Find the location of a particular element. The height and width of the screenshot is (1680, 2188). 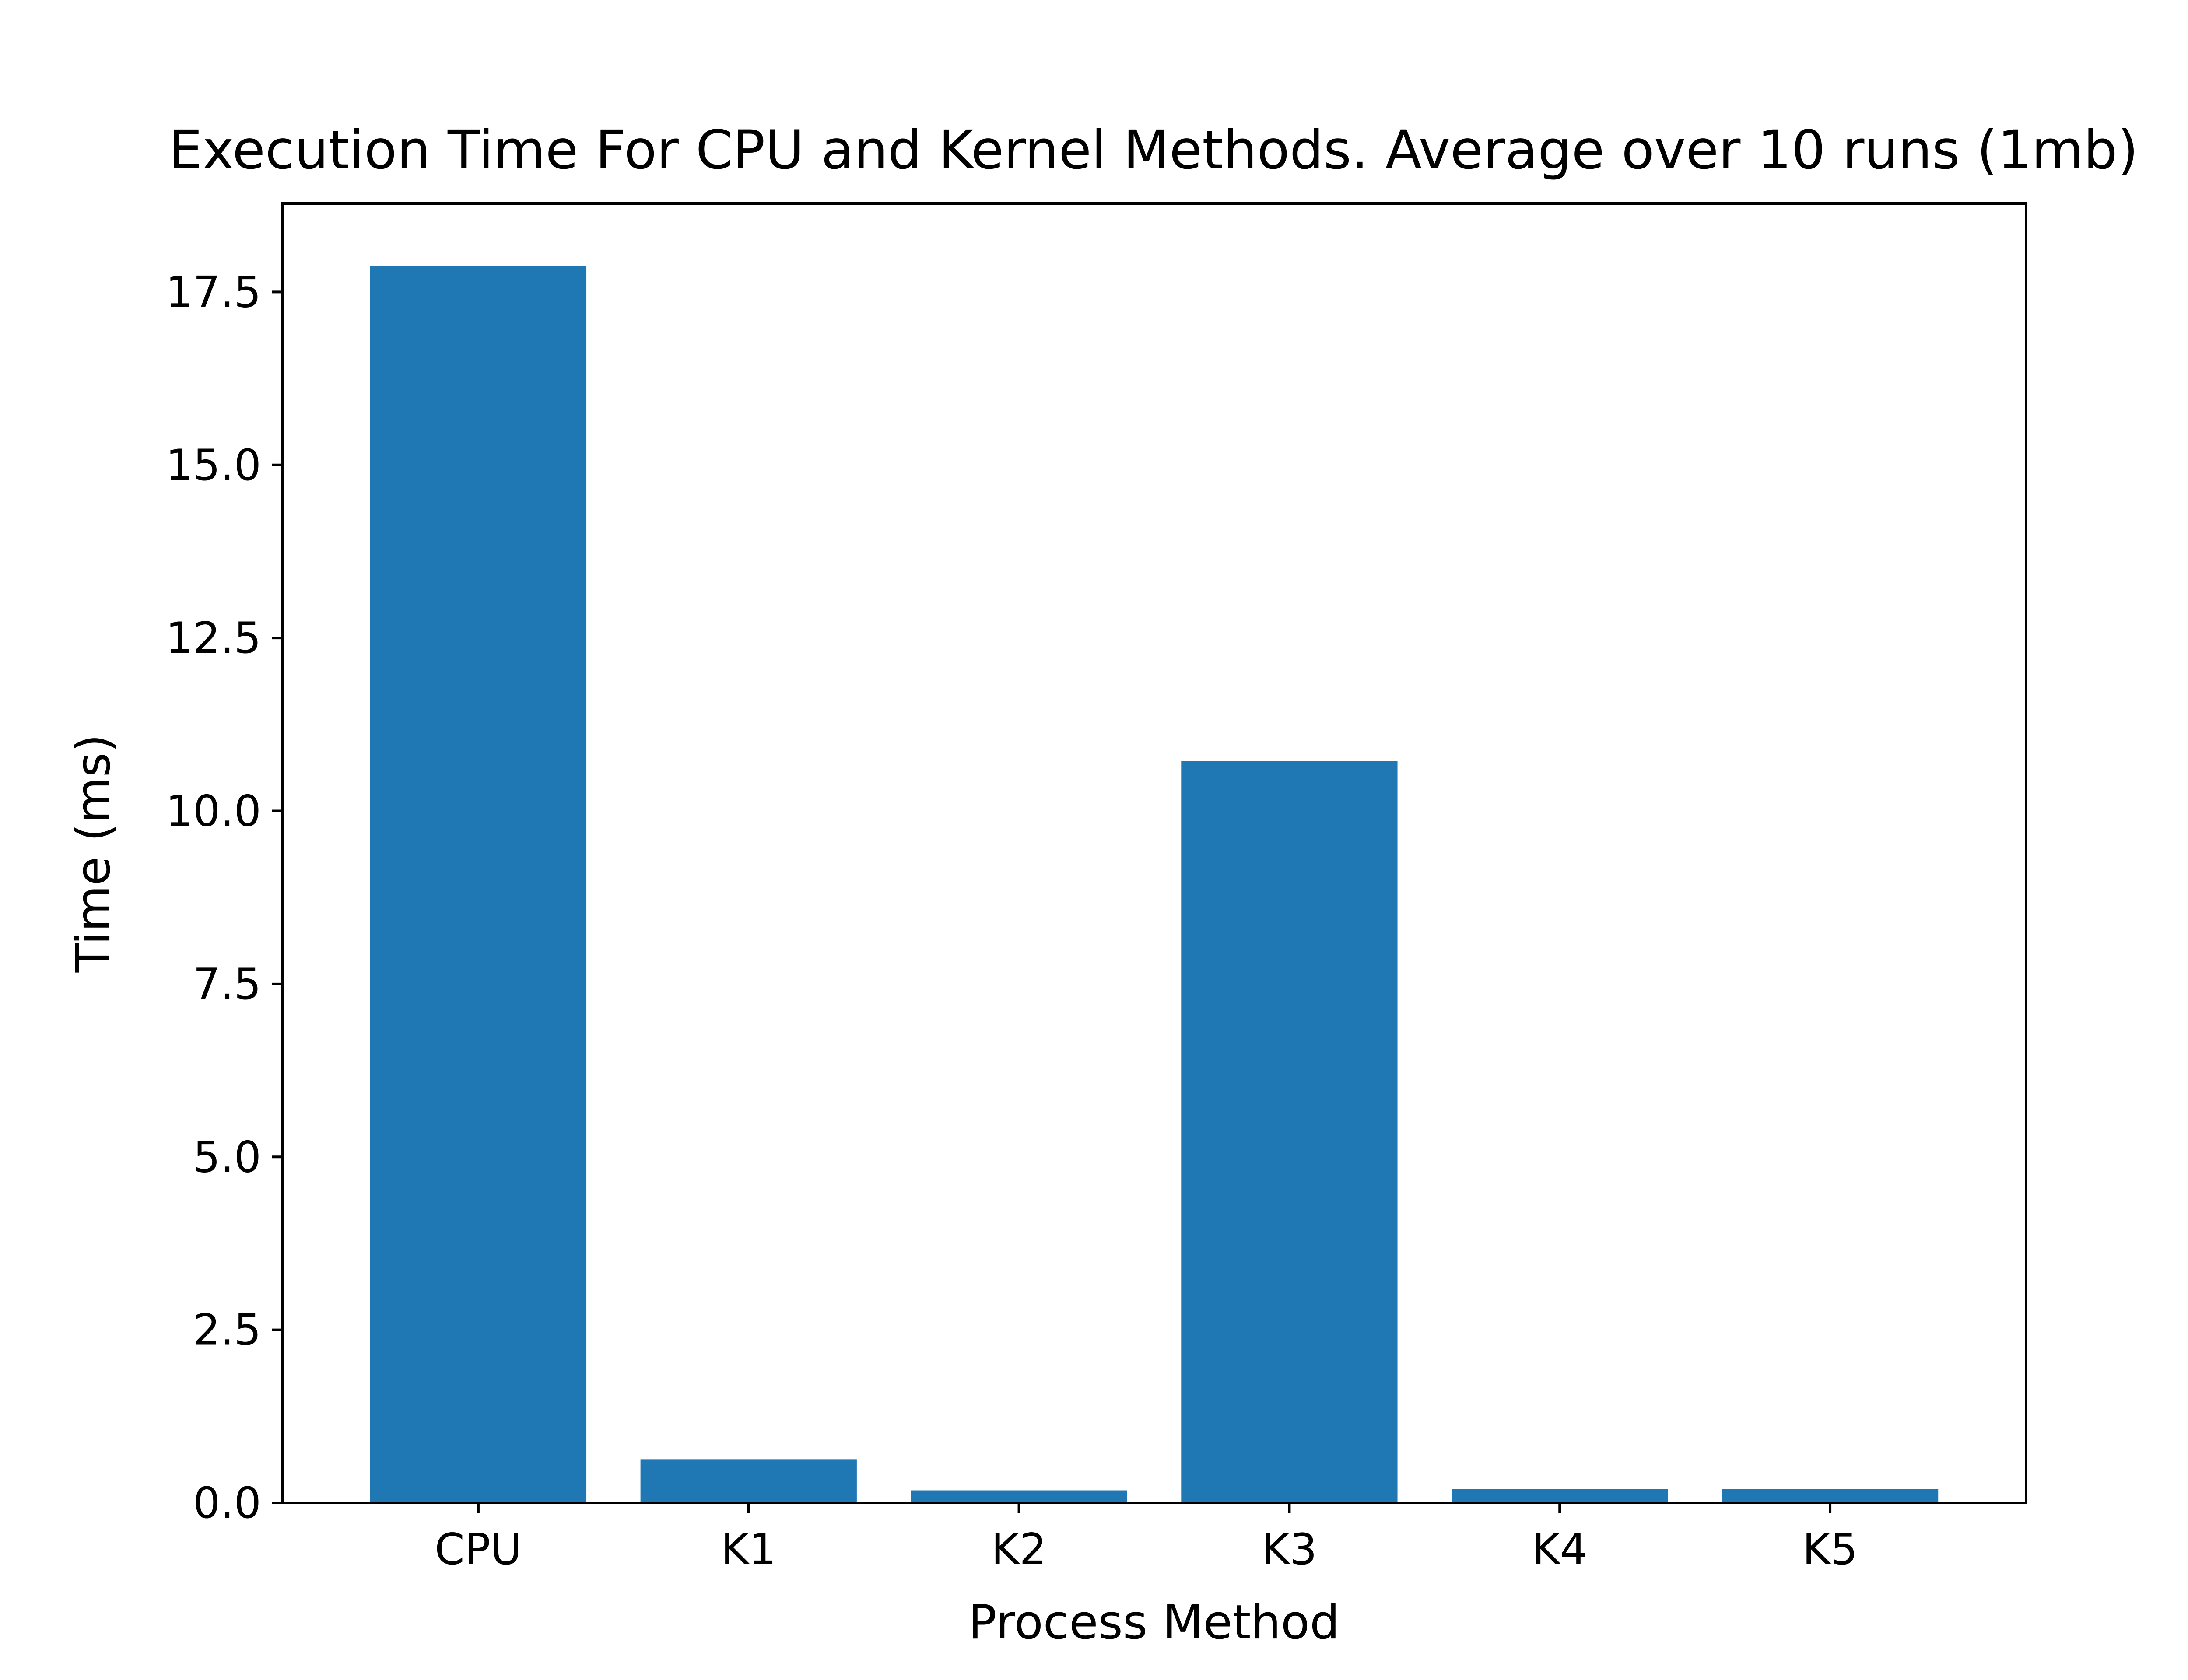

bar-cpu is located at coordinates (479, 884).